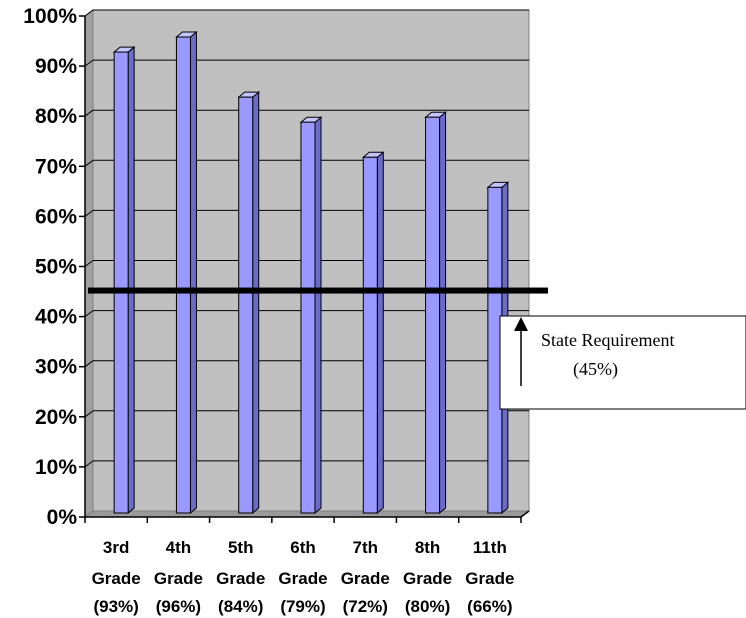 The width and height of the screenshot is (746, 618). Describe the element at coordinates (607, 340) in the screenshot. I see `annotation-label-line1: State Requirement` at that location.